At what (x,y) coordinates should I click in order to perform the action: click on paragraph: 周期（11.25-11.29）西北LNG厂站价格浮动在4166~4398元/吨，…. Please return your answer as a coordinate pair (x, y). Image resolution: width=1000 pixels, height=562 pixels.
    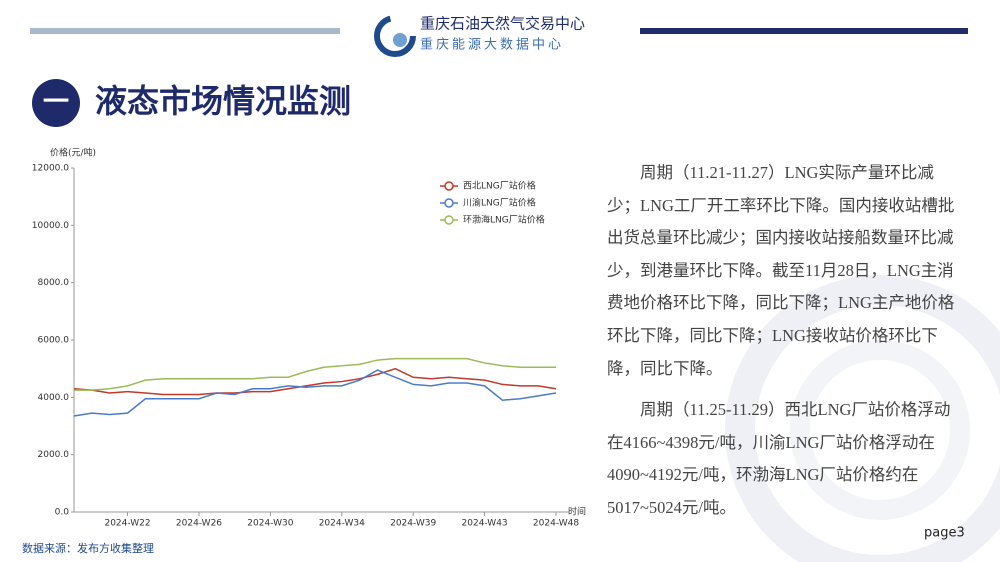
    Looking at the image, I should click on (779, 458).